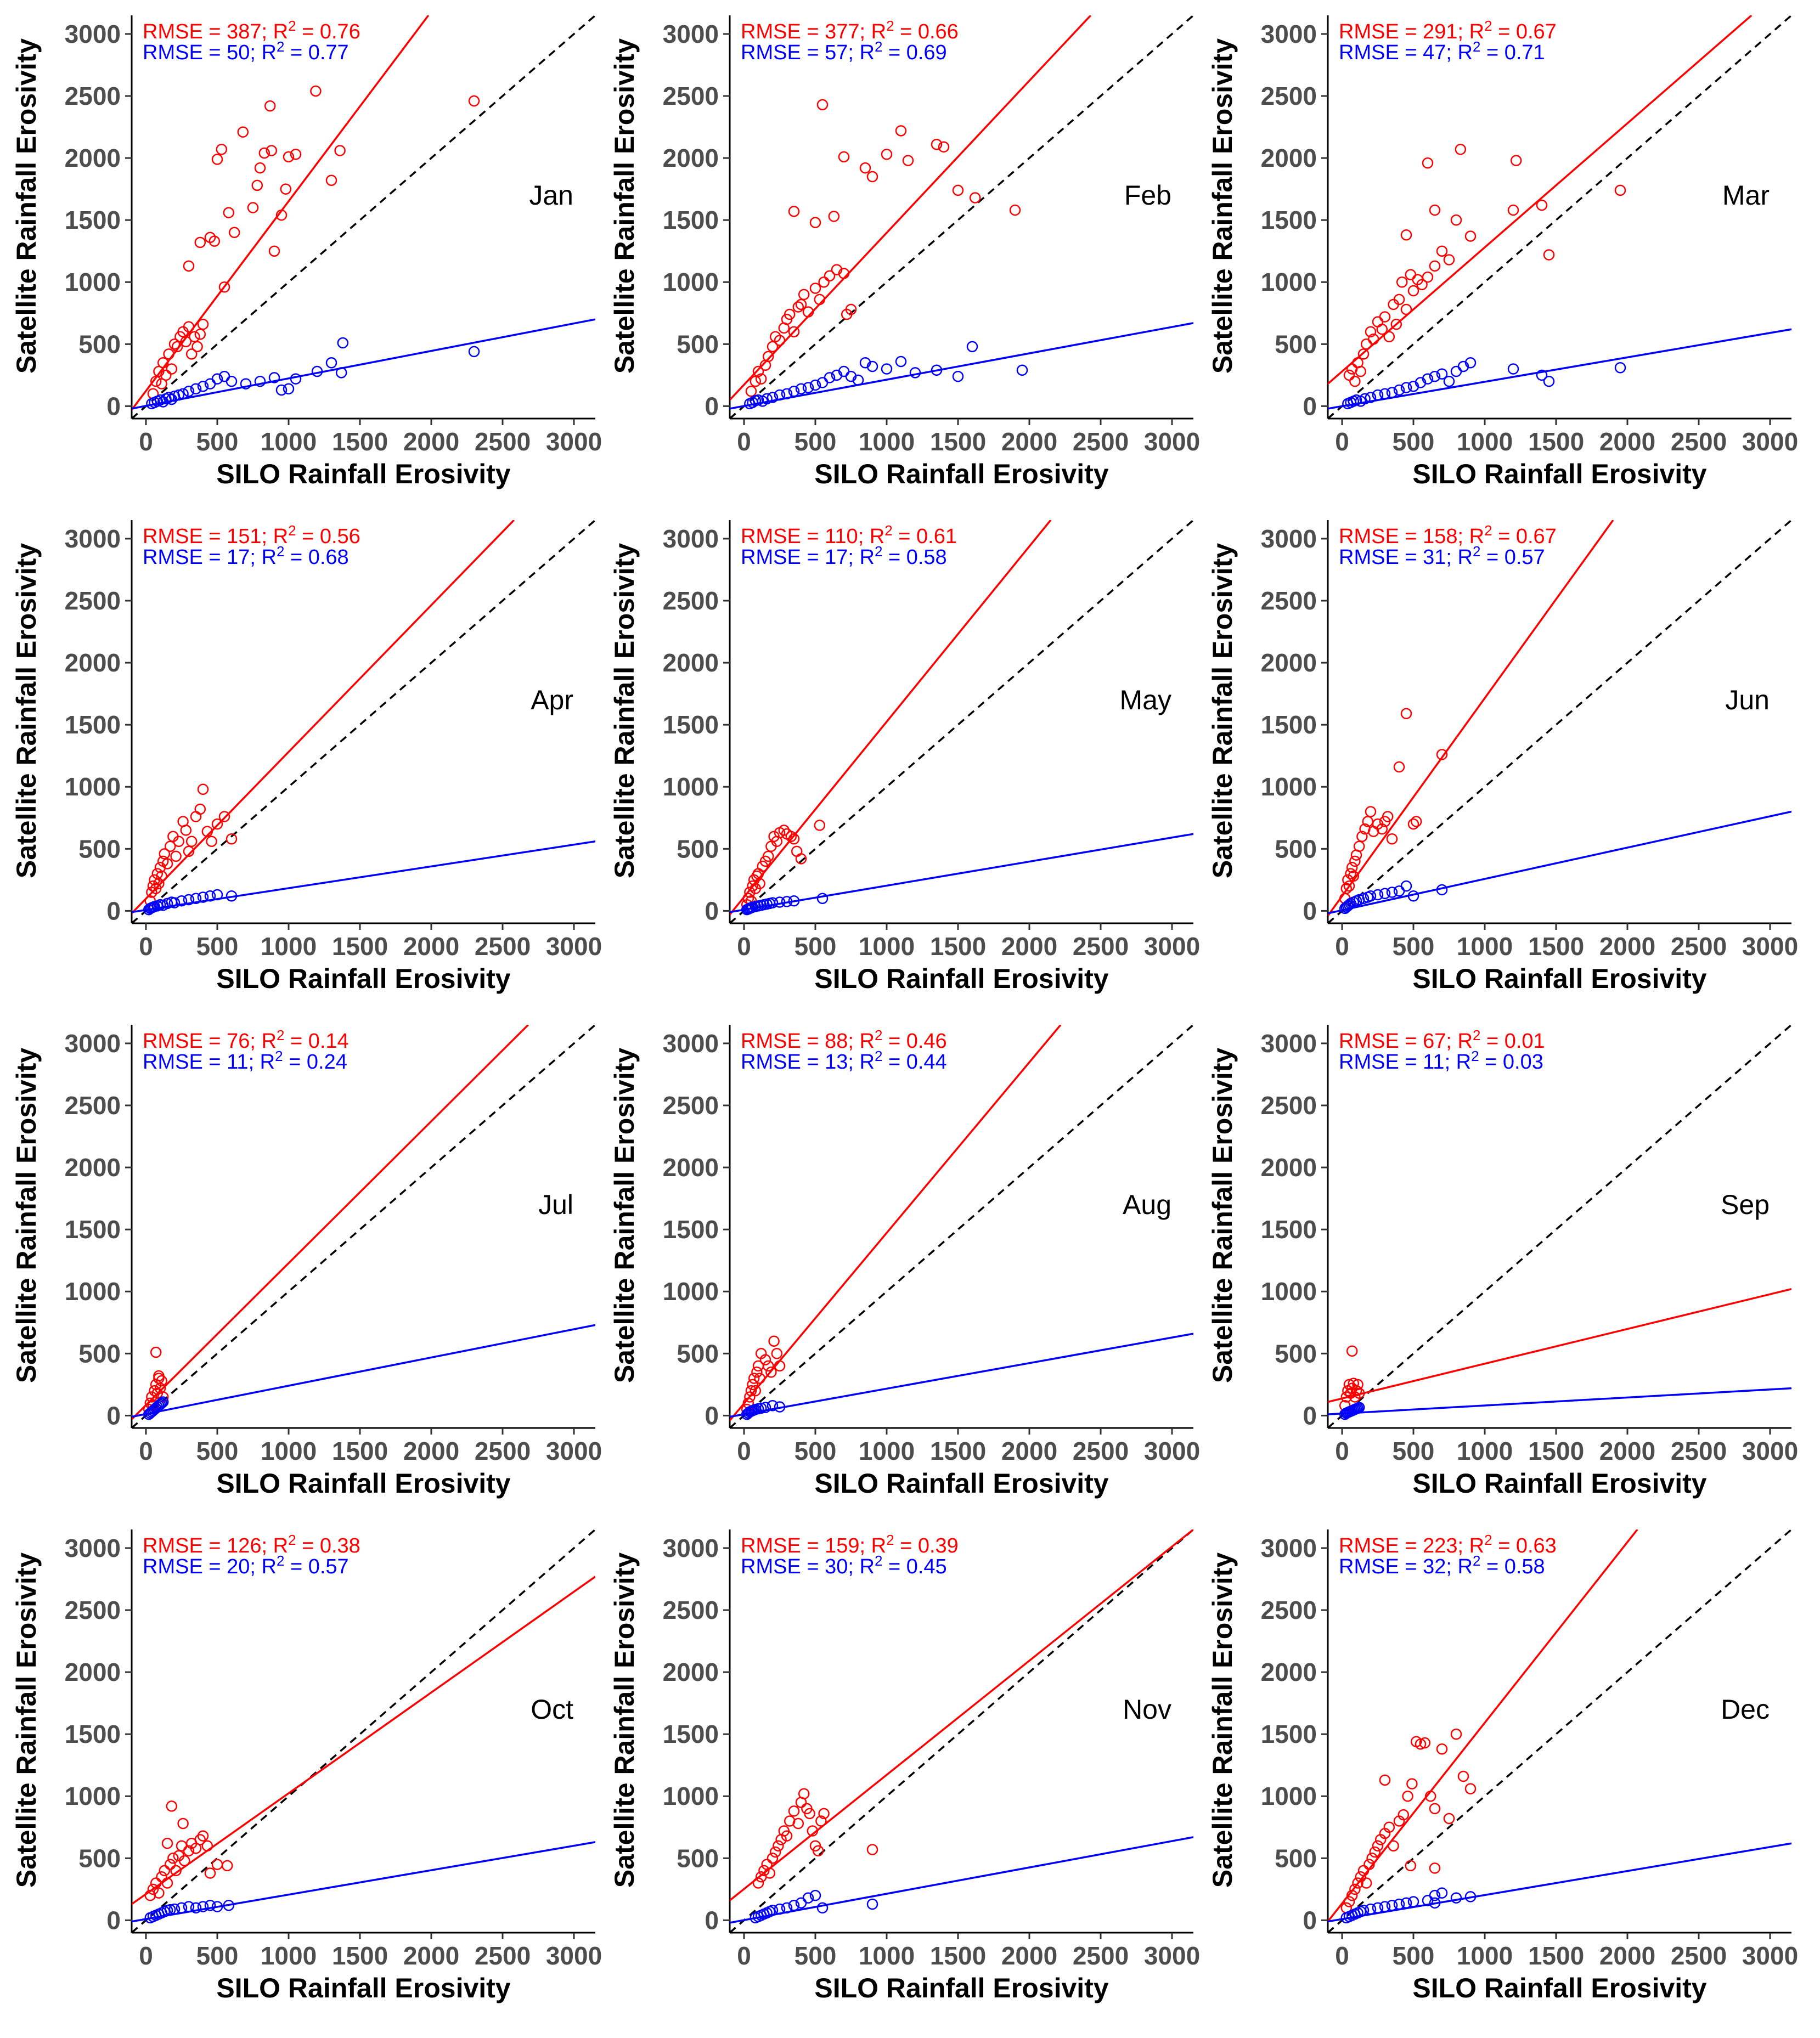 Image resolution: width=1820 pixels, height=2038 pixels. I want to click on red-stat-label: RMSE = 76; R2 = 0.14, so click(246, 1040).